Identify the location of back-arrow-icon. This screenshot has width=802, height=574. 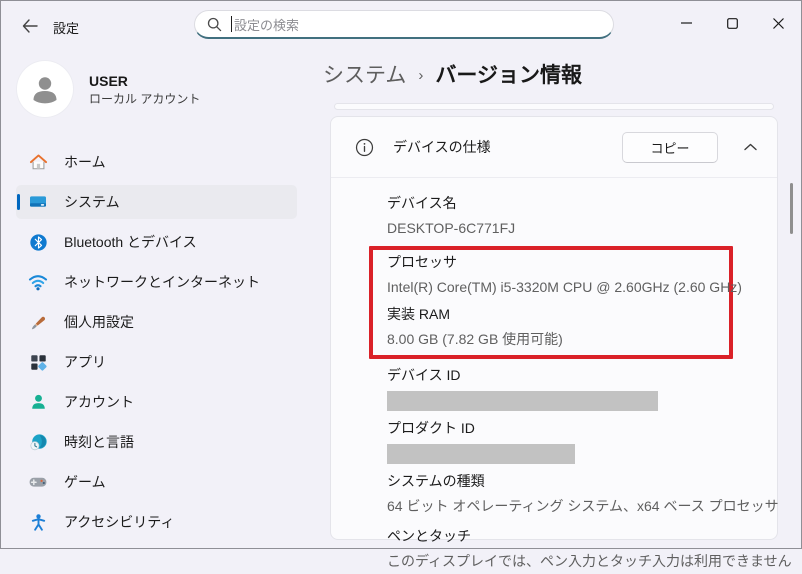
(30, 26).